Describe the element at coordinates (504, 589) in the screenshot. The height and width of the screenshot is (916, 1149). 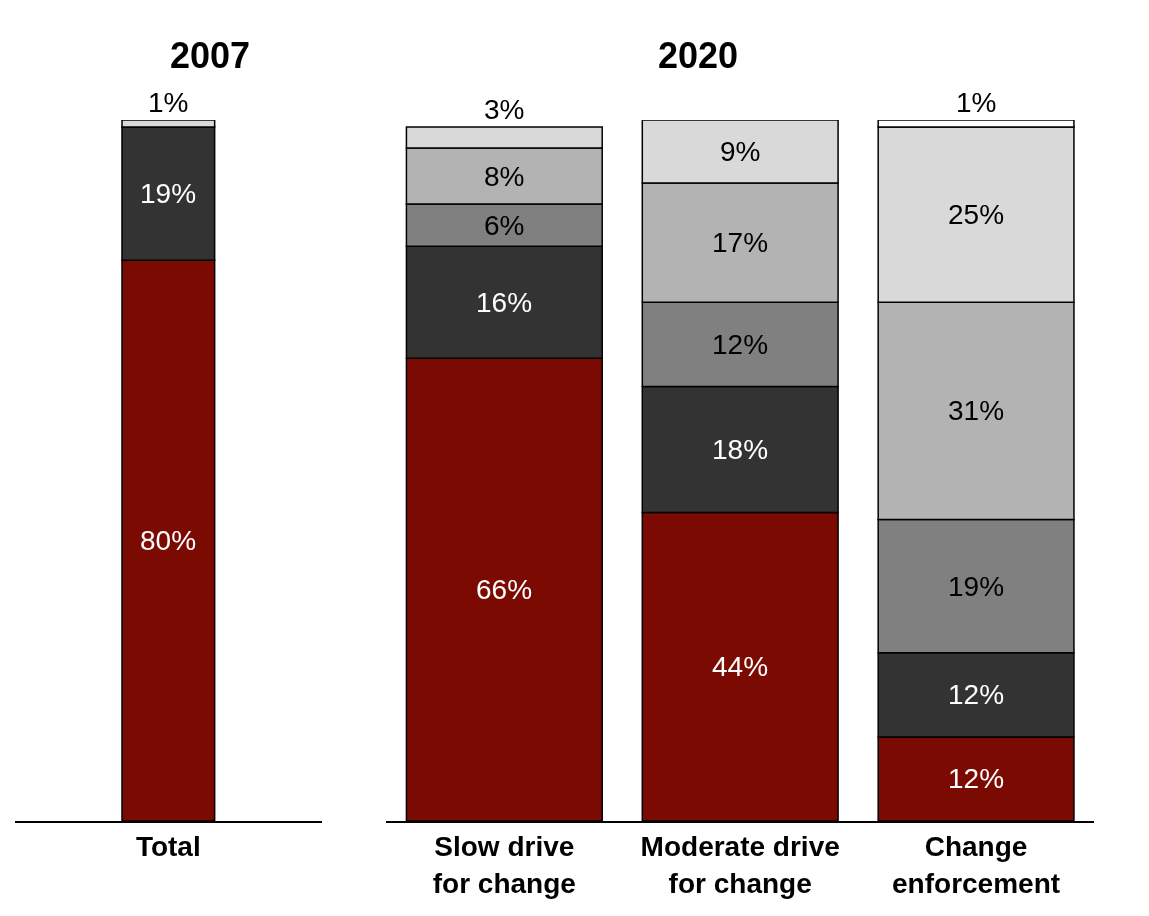
I see `data-label: 66%` at that location.